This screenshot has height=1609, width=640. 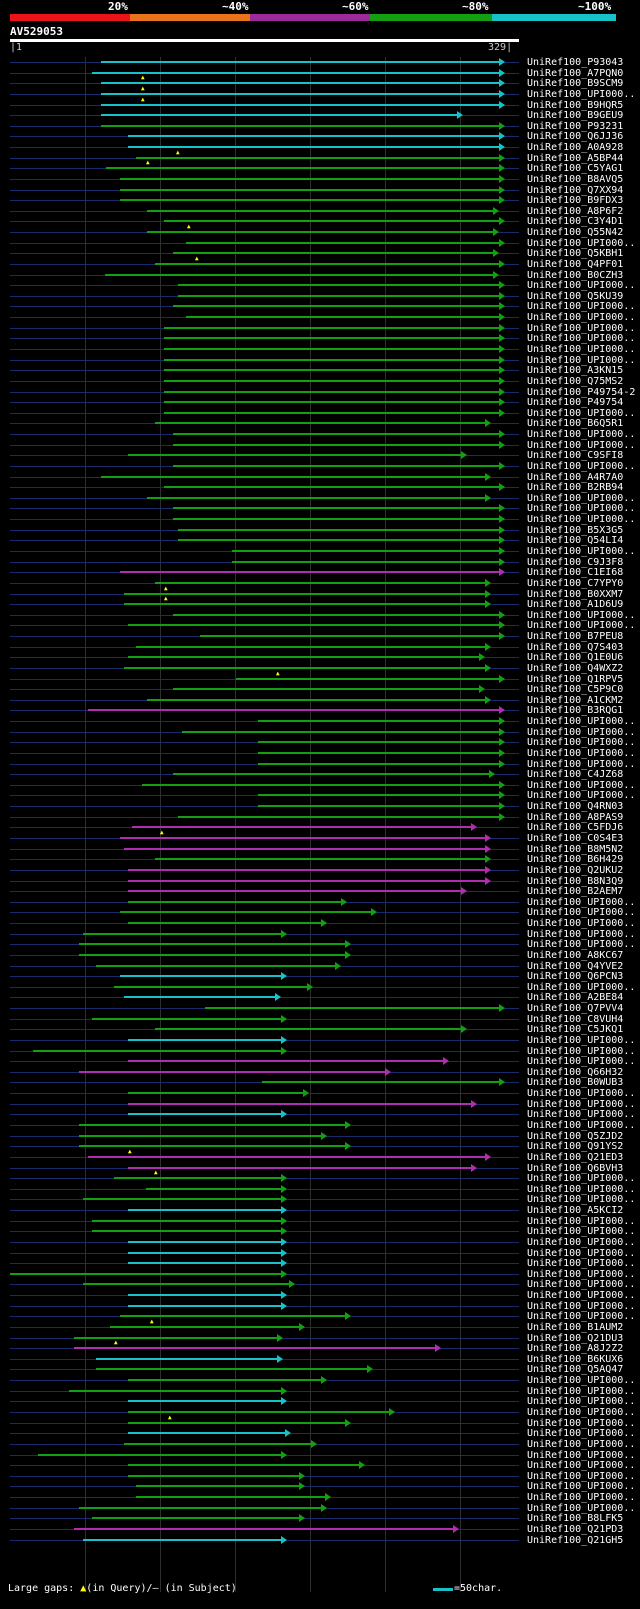 I want to click on hit-row: UniRef100_C9SFI8, so click(x=320, y=455).